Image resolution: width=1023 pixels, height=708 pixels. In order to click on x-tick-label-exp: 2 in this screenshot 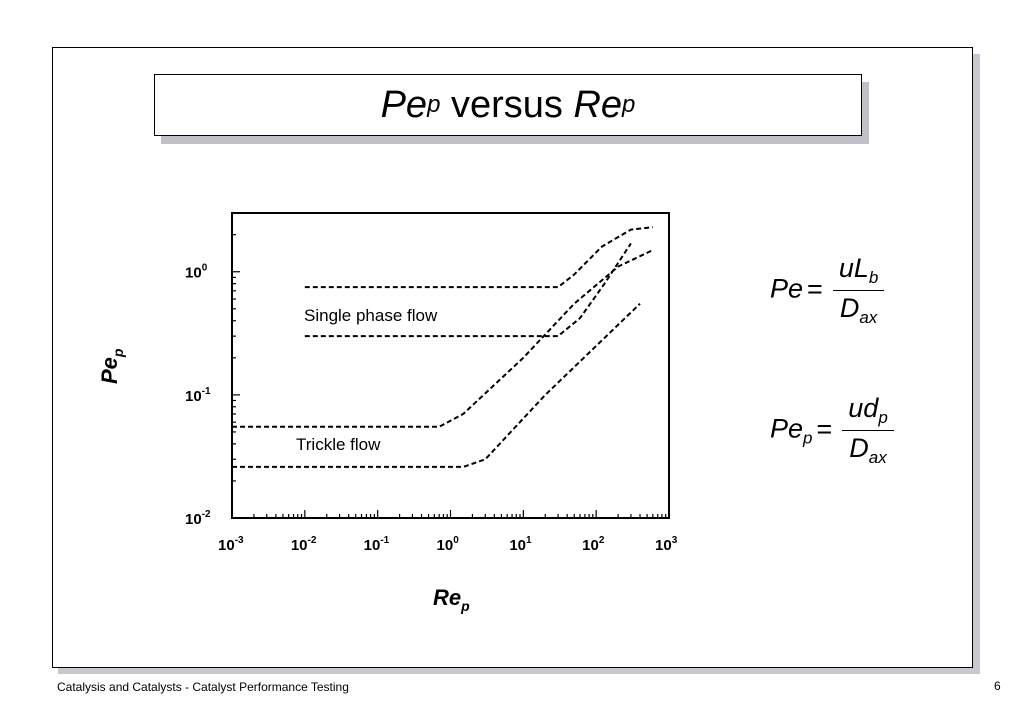, I will do `click(602, 540)`.